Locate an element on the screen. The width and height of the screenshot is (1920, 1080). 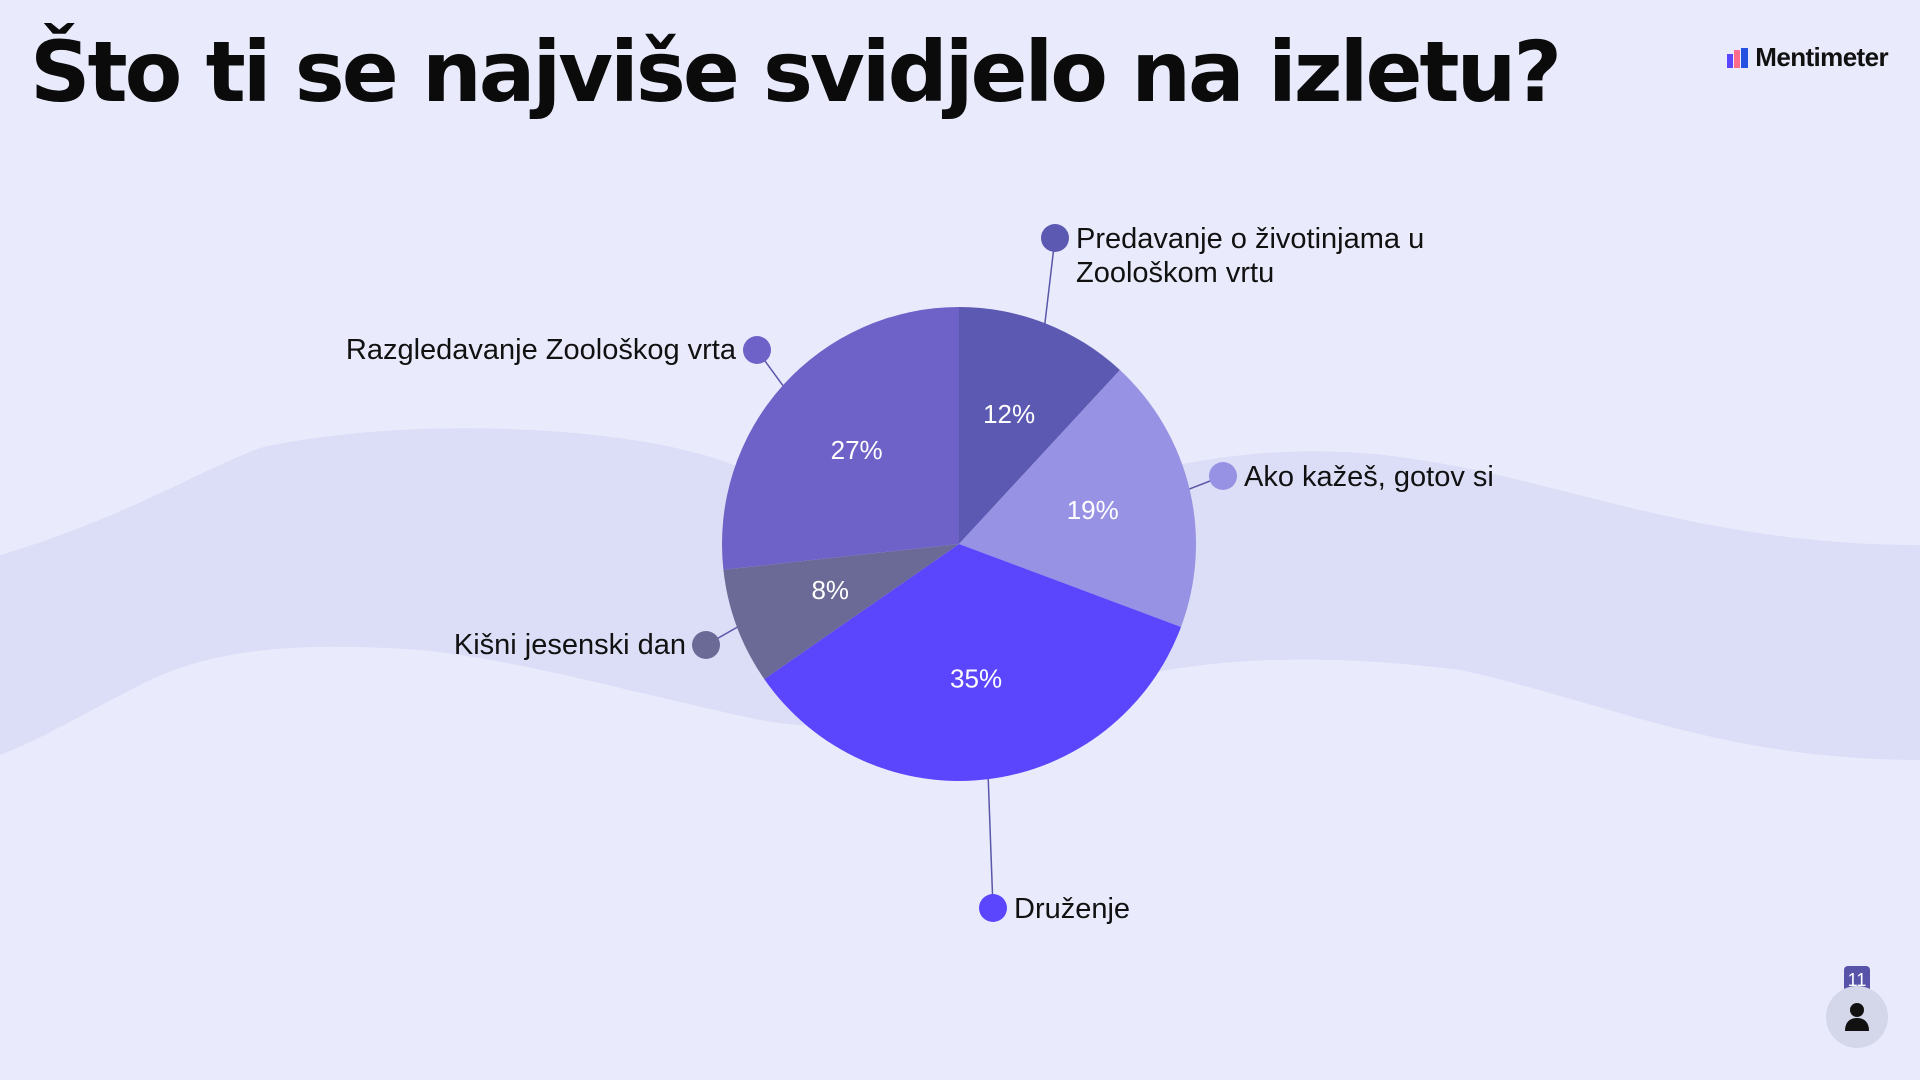
slice-percent-kisni-dan: 8% is located at coordinates (830, 590).